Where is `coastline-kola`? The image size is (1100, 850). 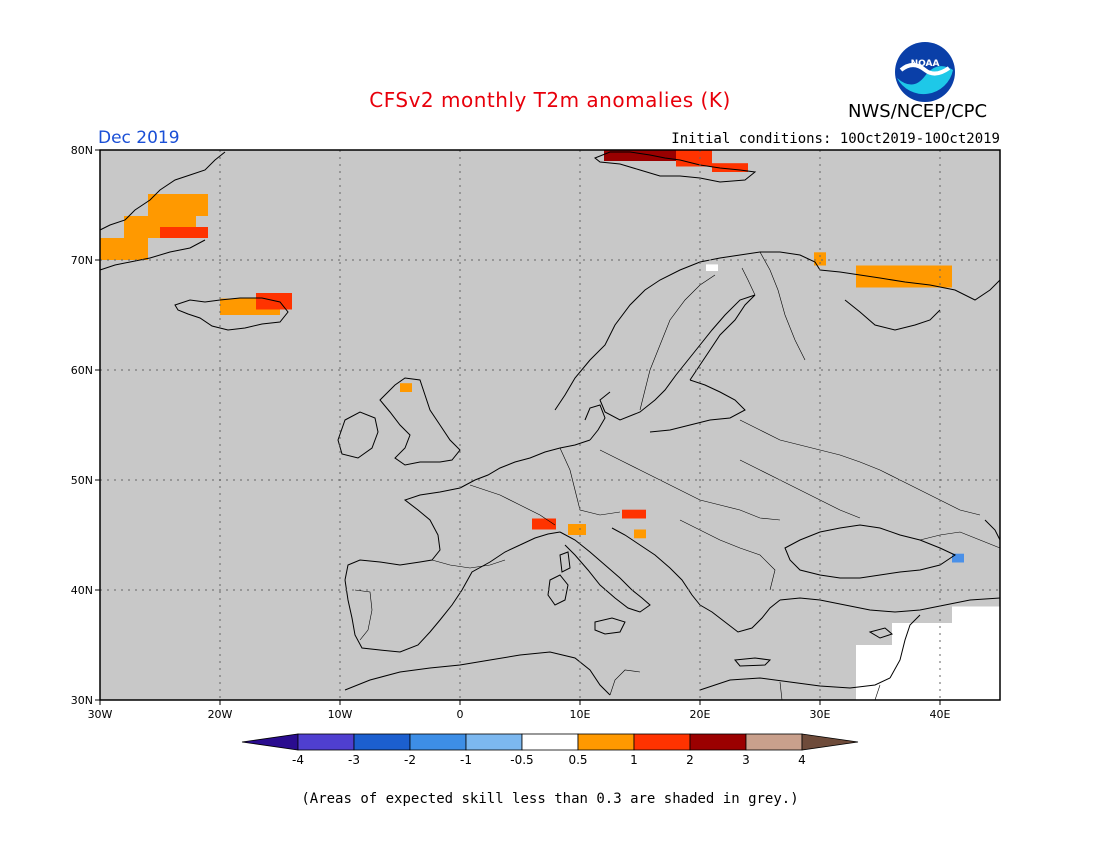 coastline-kola is located at coordinates (910, 285).